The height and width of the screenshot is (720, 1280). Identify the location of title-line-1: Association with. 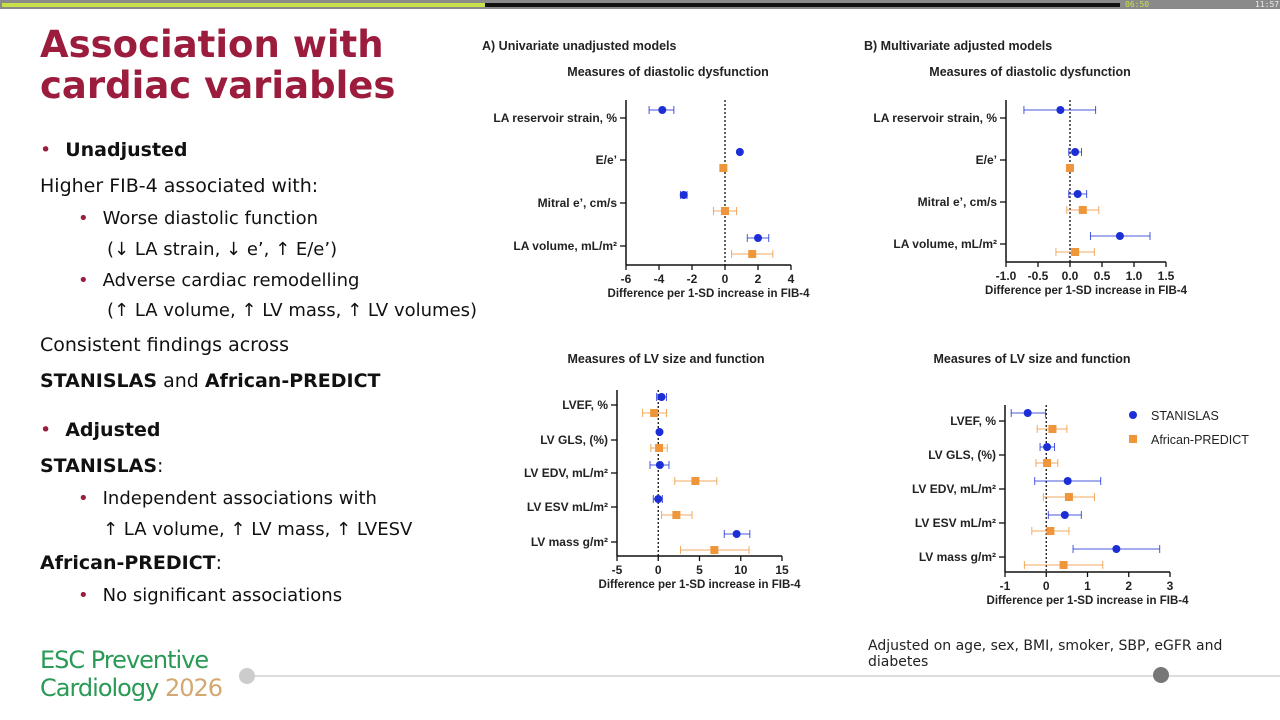
(212, 44).